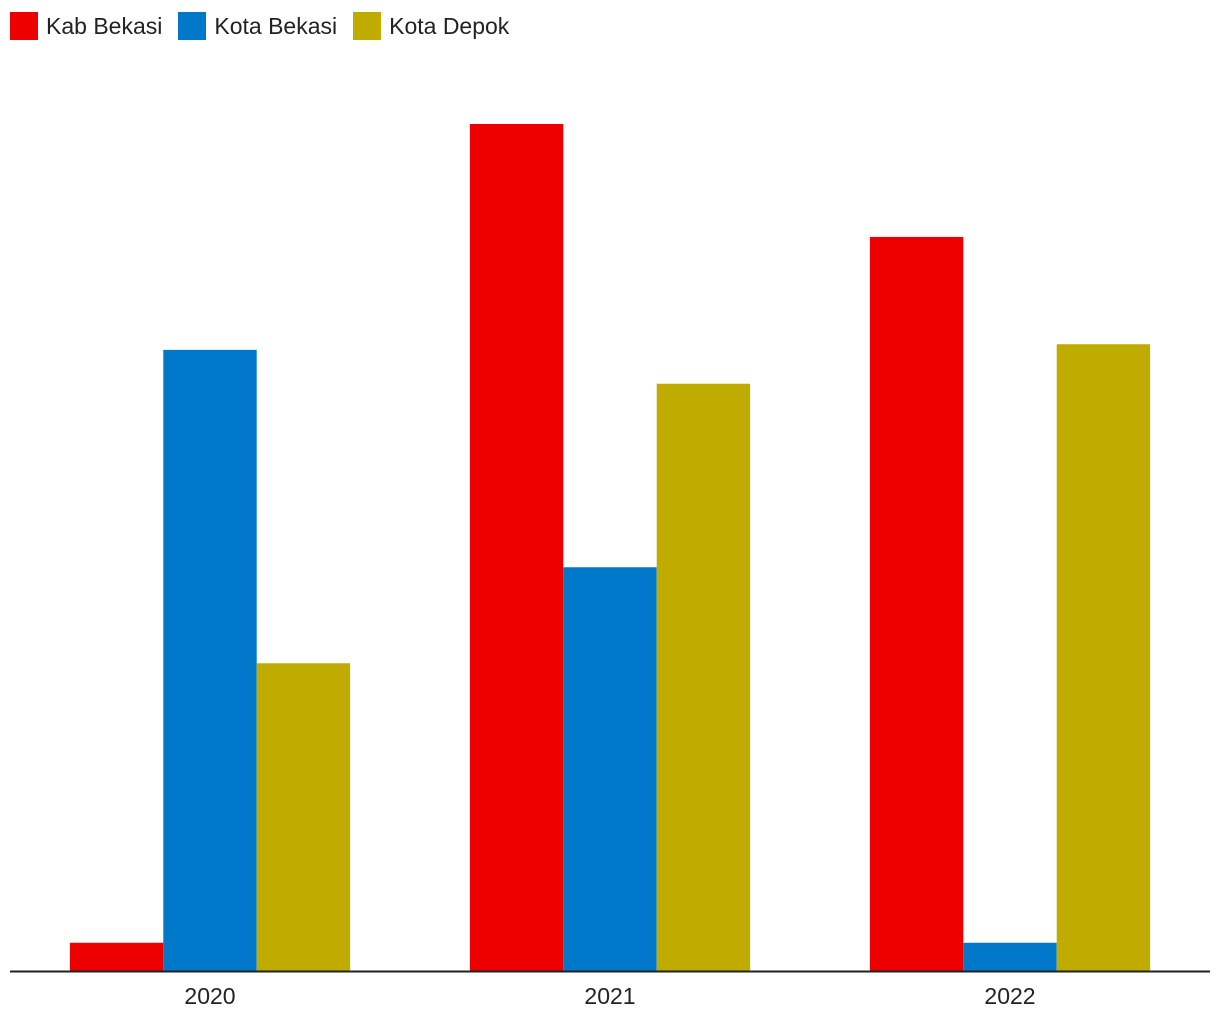 Image resolution: width=1220 pixels, height=1020 pixels. What do you see at coordinates (516, 547) in the screenshot?
I see `bar-kab-bekasi-2021` at bounding box center [516, 547].